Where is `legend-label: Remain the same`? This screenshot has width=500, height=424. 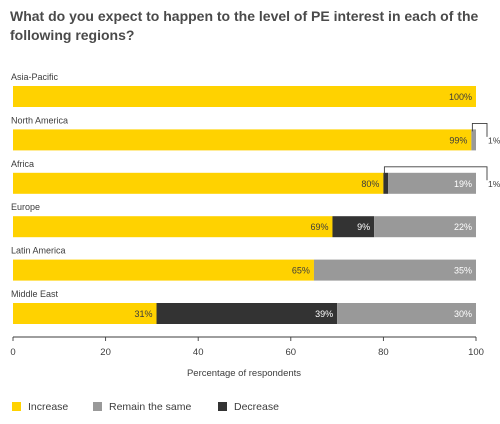
legend-label: Remain the same is located at coordinates (150, 407).